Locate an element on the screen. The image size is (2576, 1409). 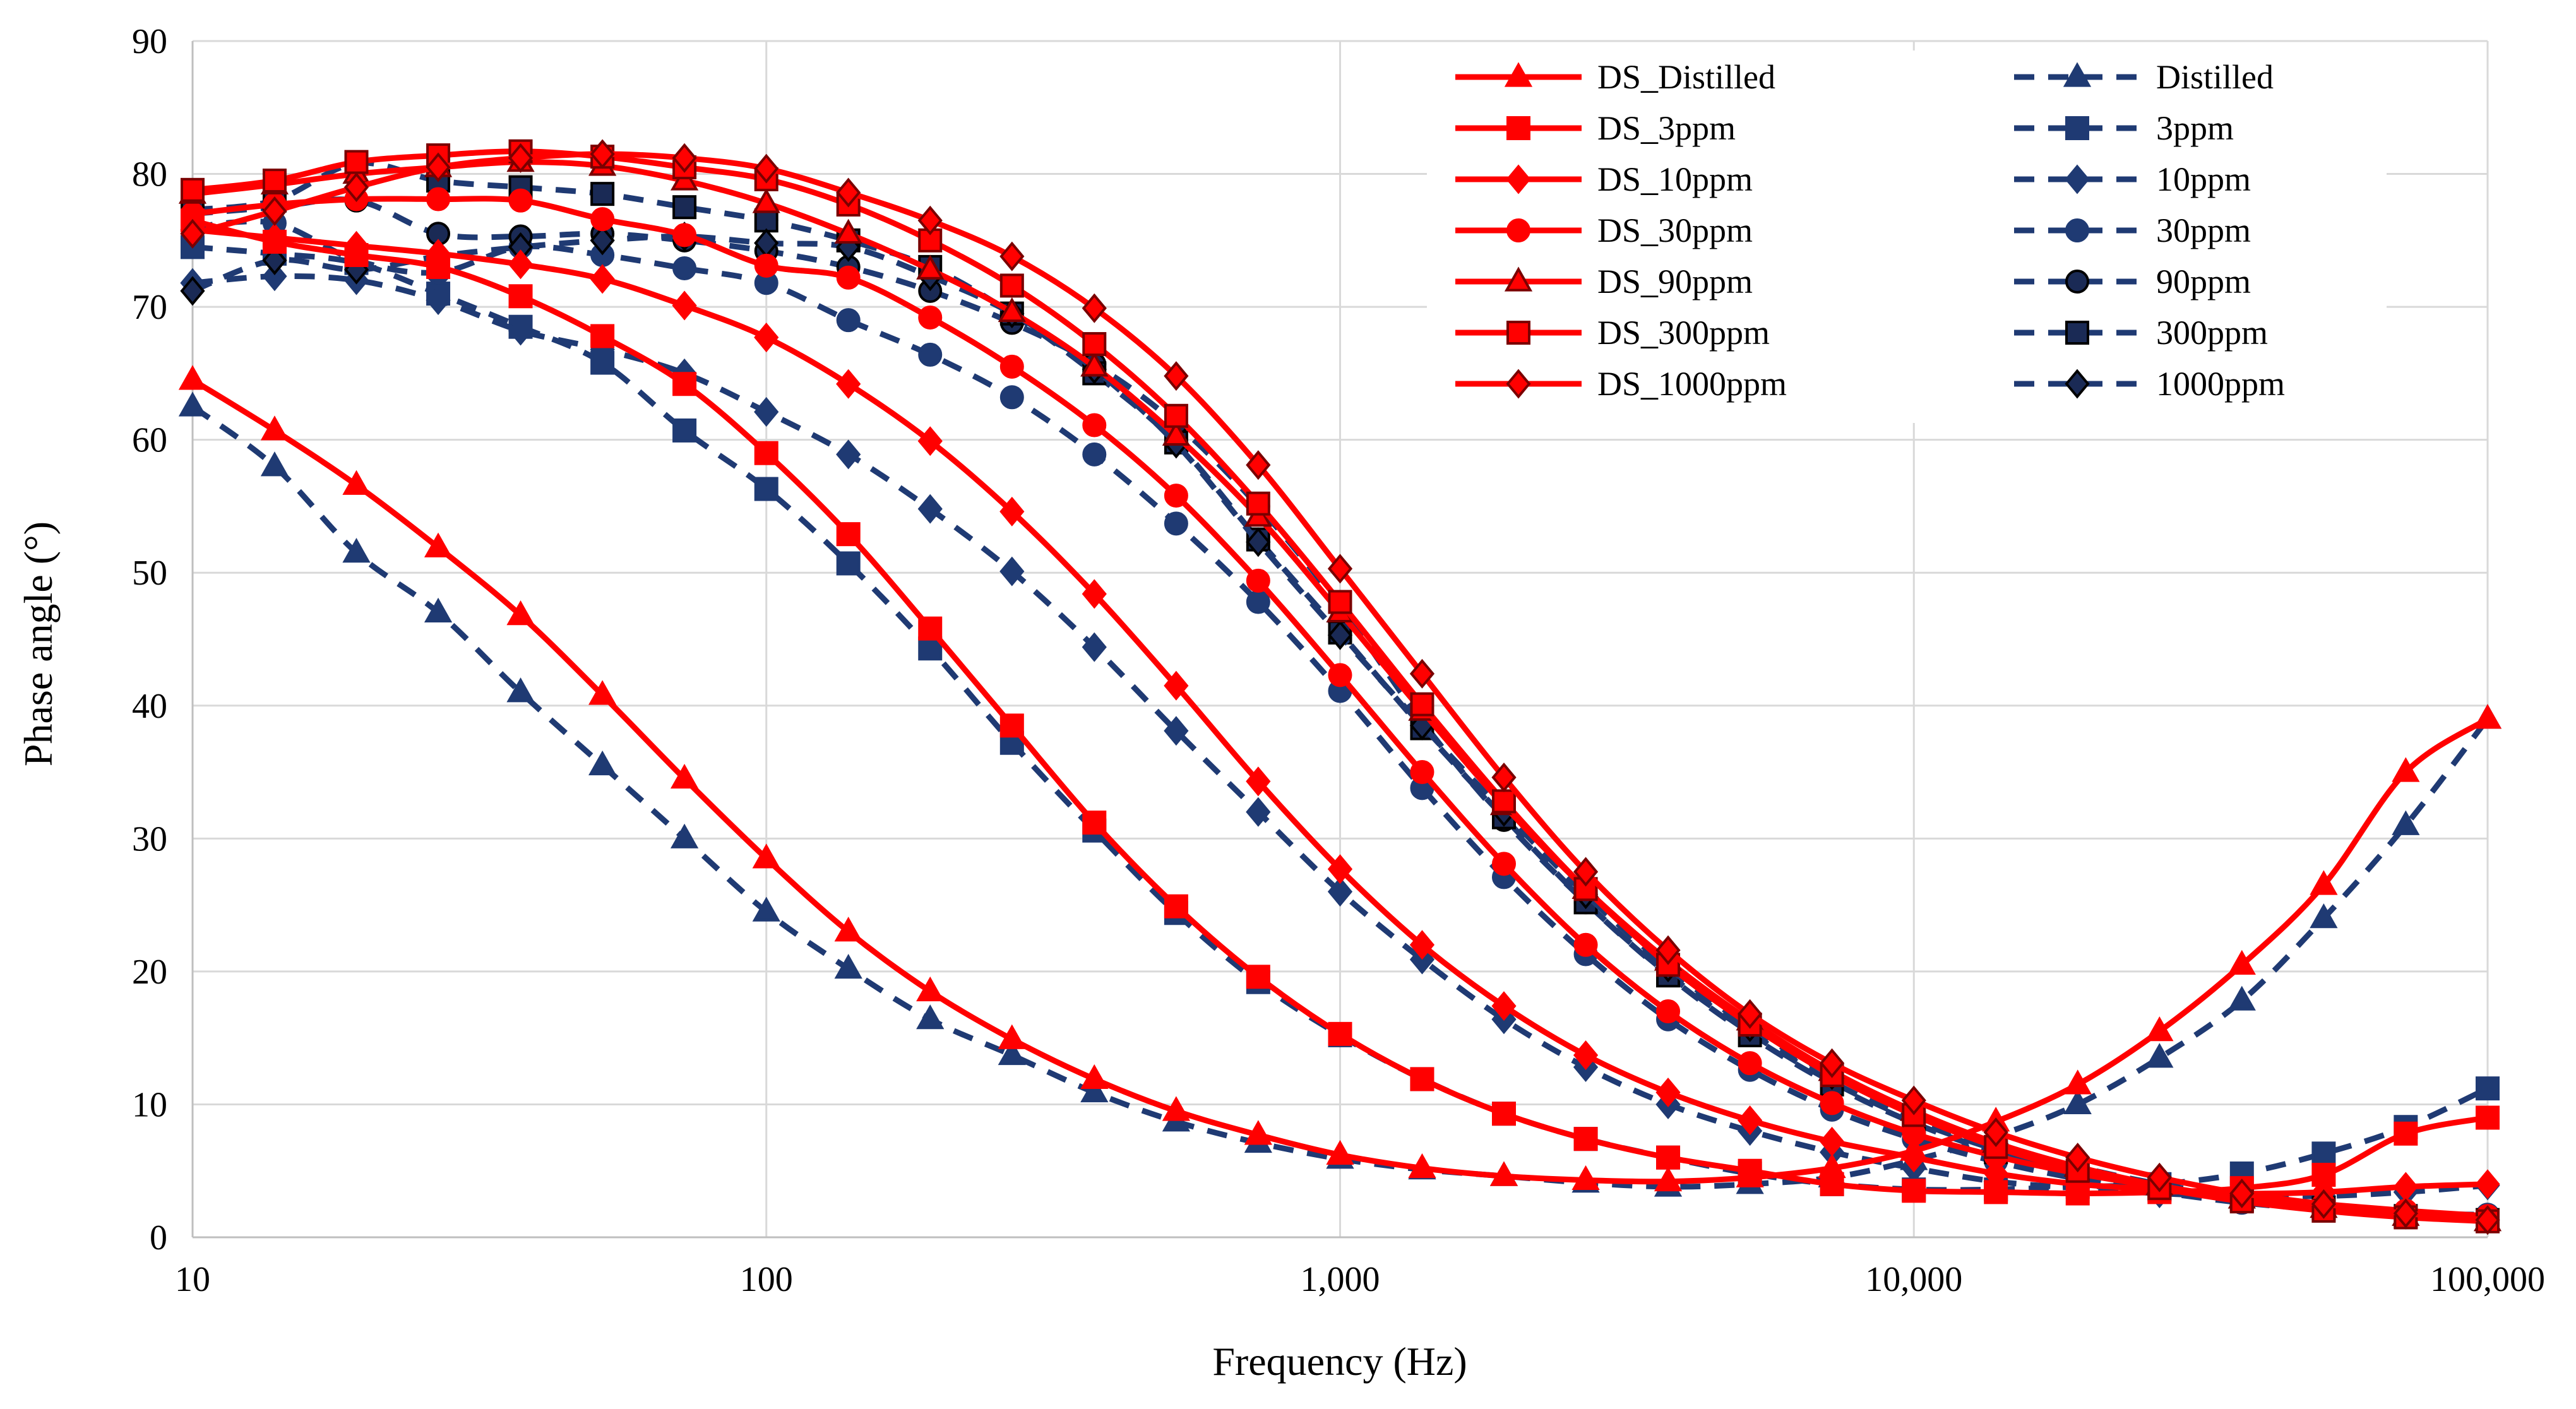
legend-item-ds-30ppm: DS_30ppm is located at coordinates (1604, 230).